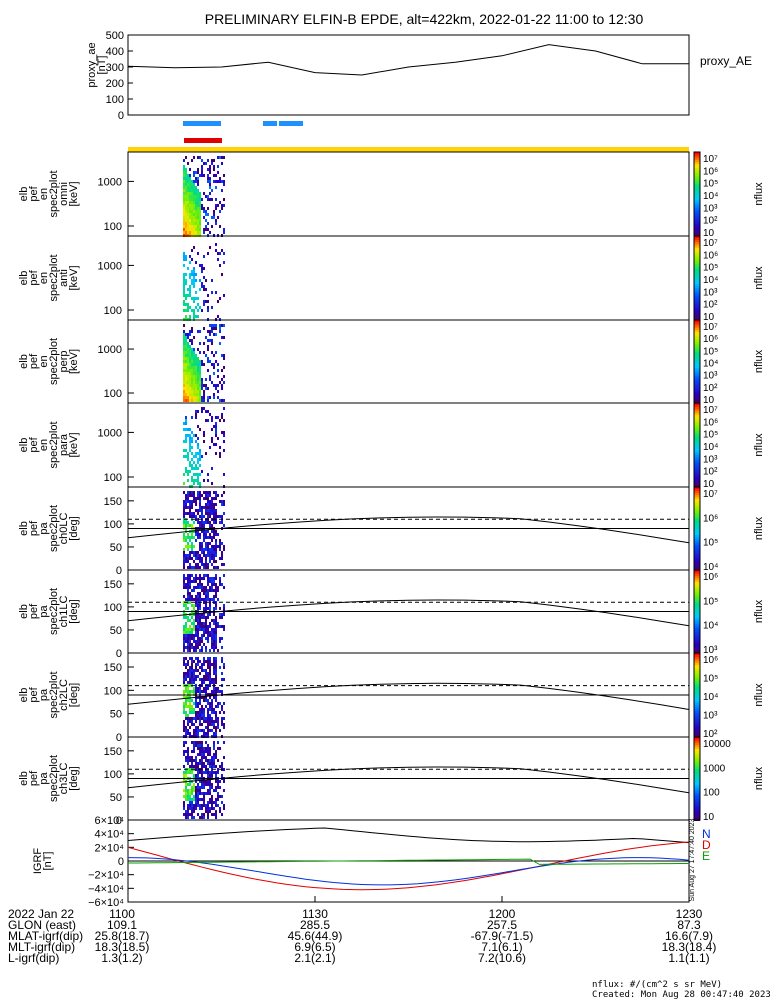  Describe the element at coordinates (710, 159) in the screenshot. I see `colorbar-tick-label: 10⁷` at that location.